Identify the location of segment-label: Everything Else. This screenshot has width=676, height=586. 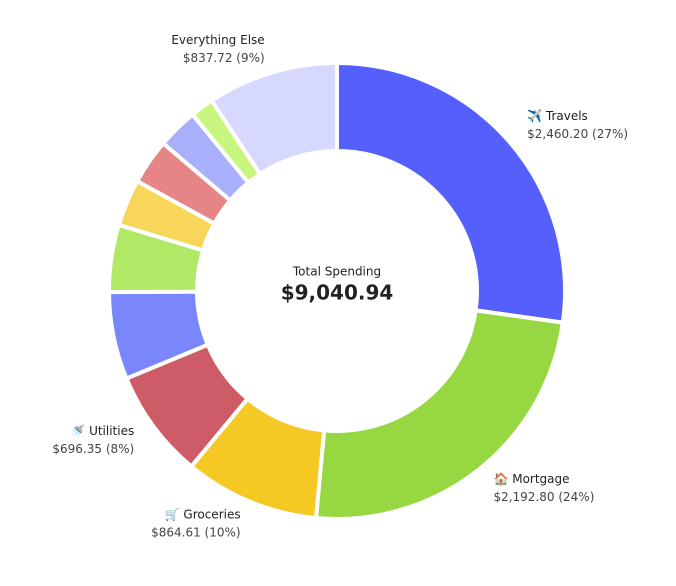
(217, 40).